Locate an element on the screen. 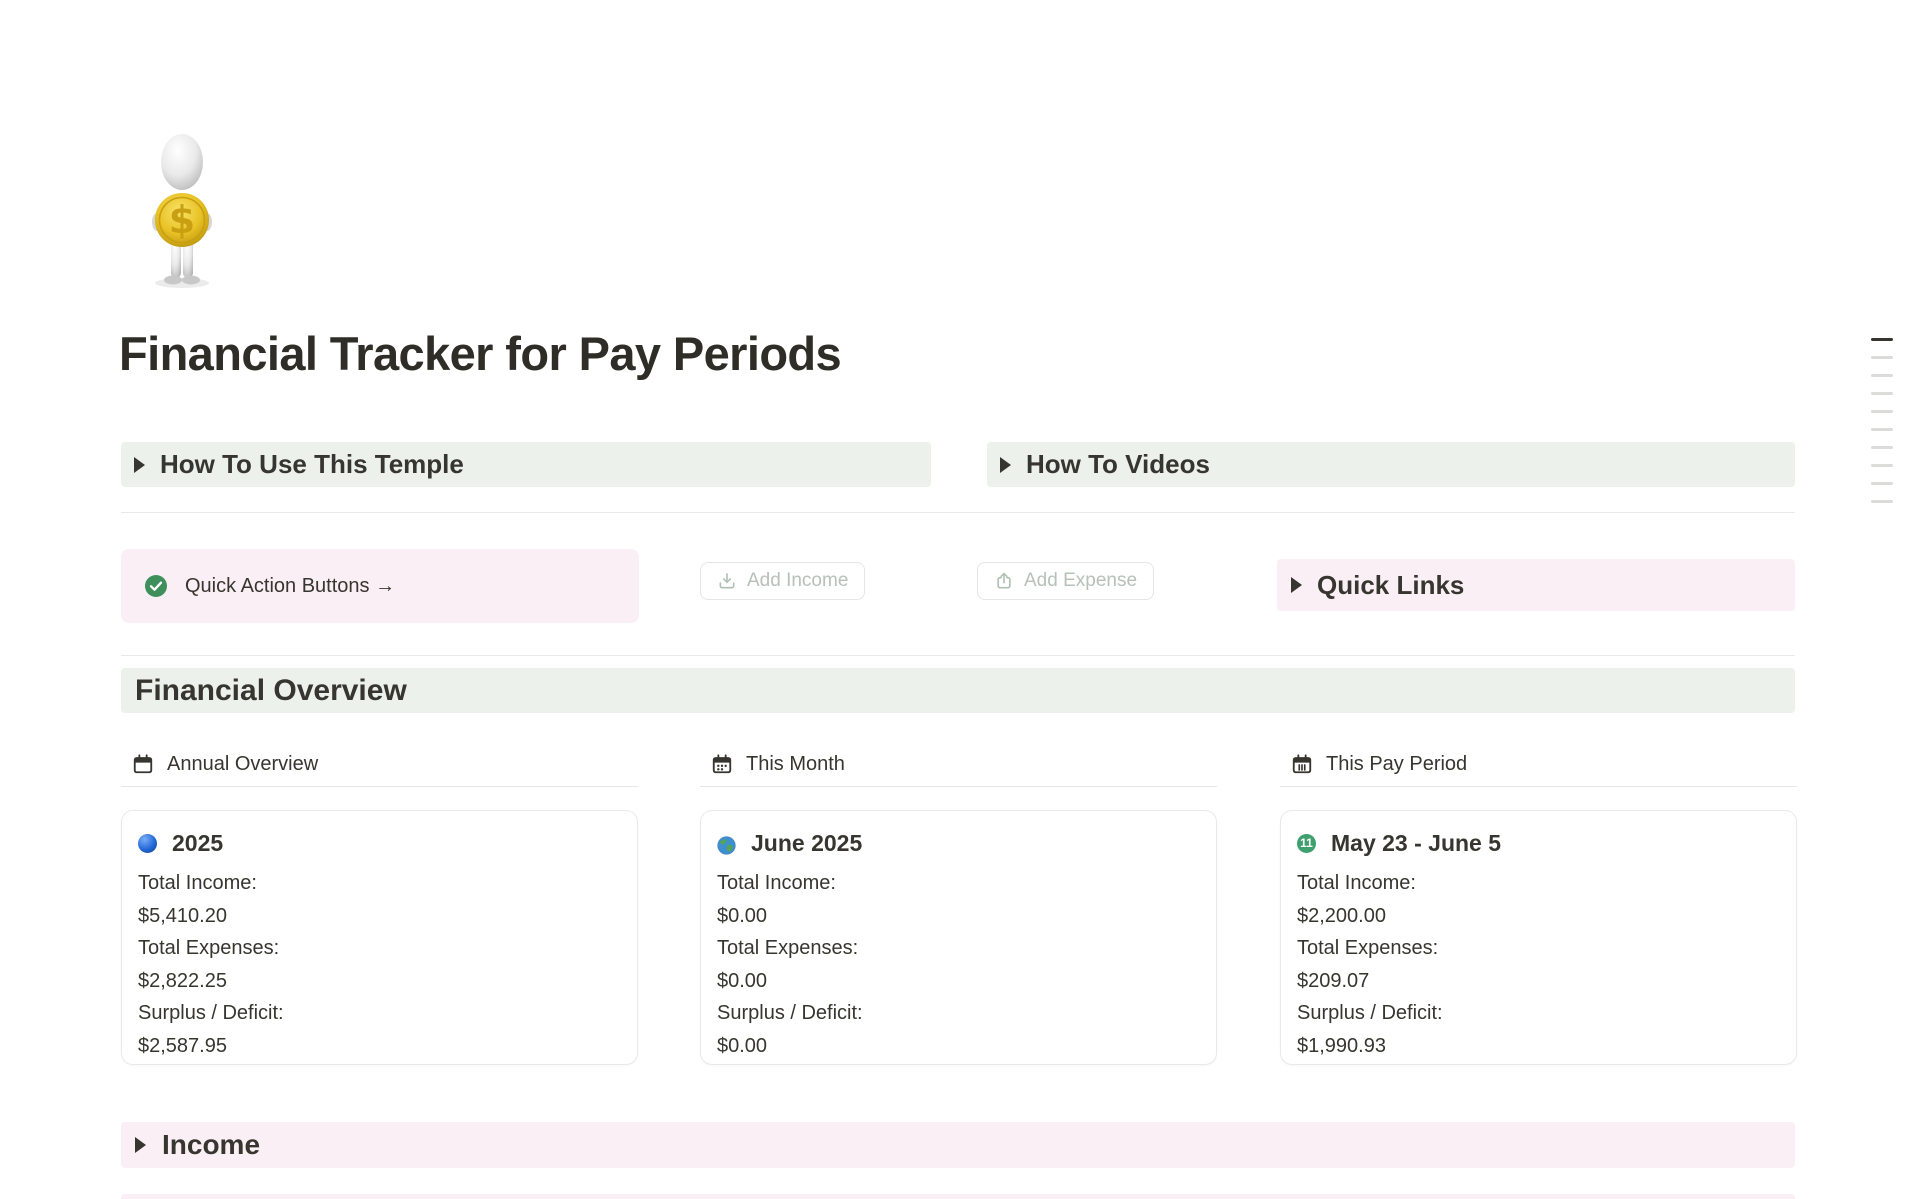 The height and width of the screenshot is (1199, 1920). download-icon is located at coordinates (727, 581).